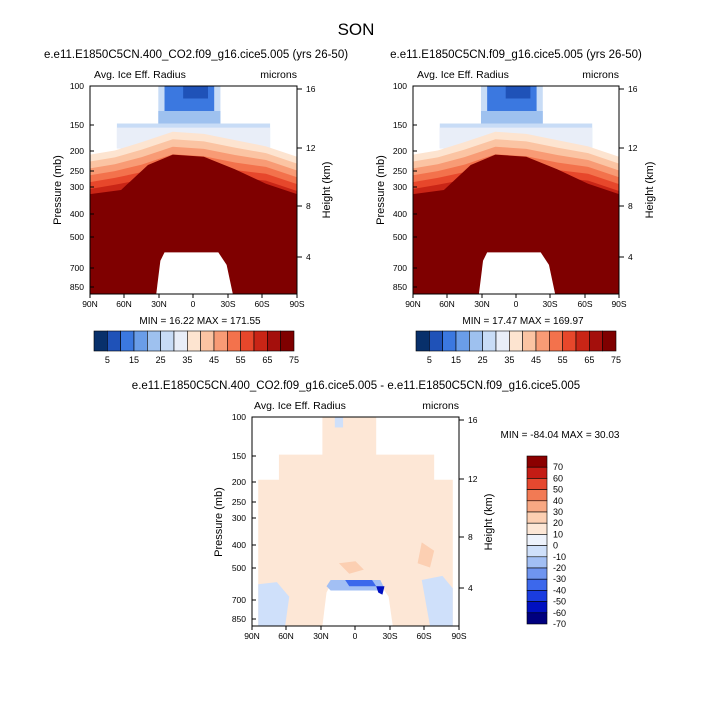  I want to click on colorbar-label: -70, so click(559, 624).